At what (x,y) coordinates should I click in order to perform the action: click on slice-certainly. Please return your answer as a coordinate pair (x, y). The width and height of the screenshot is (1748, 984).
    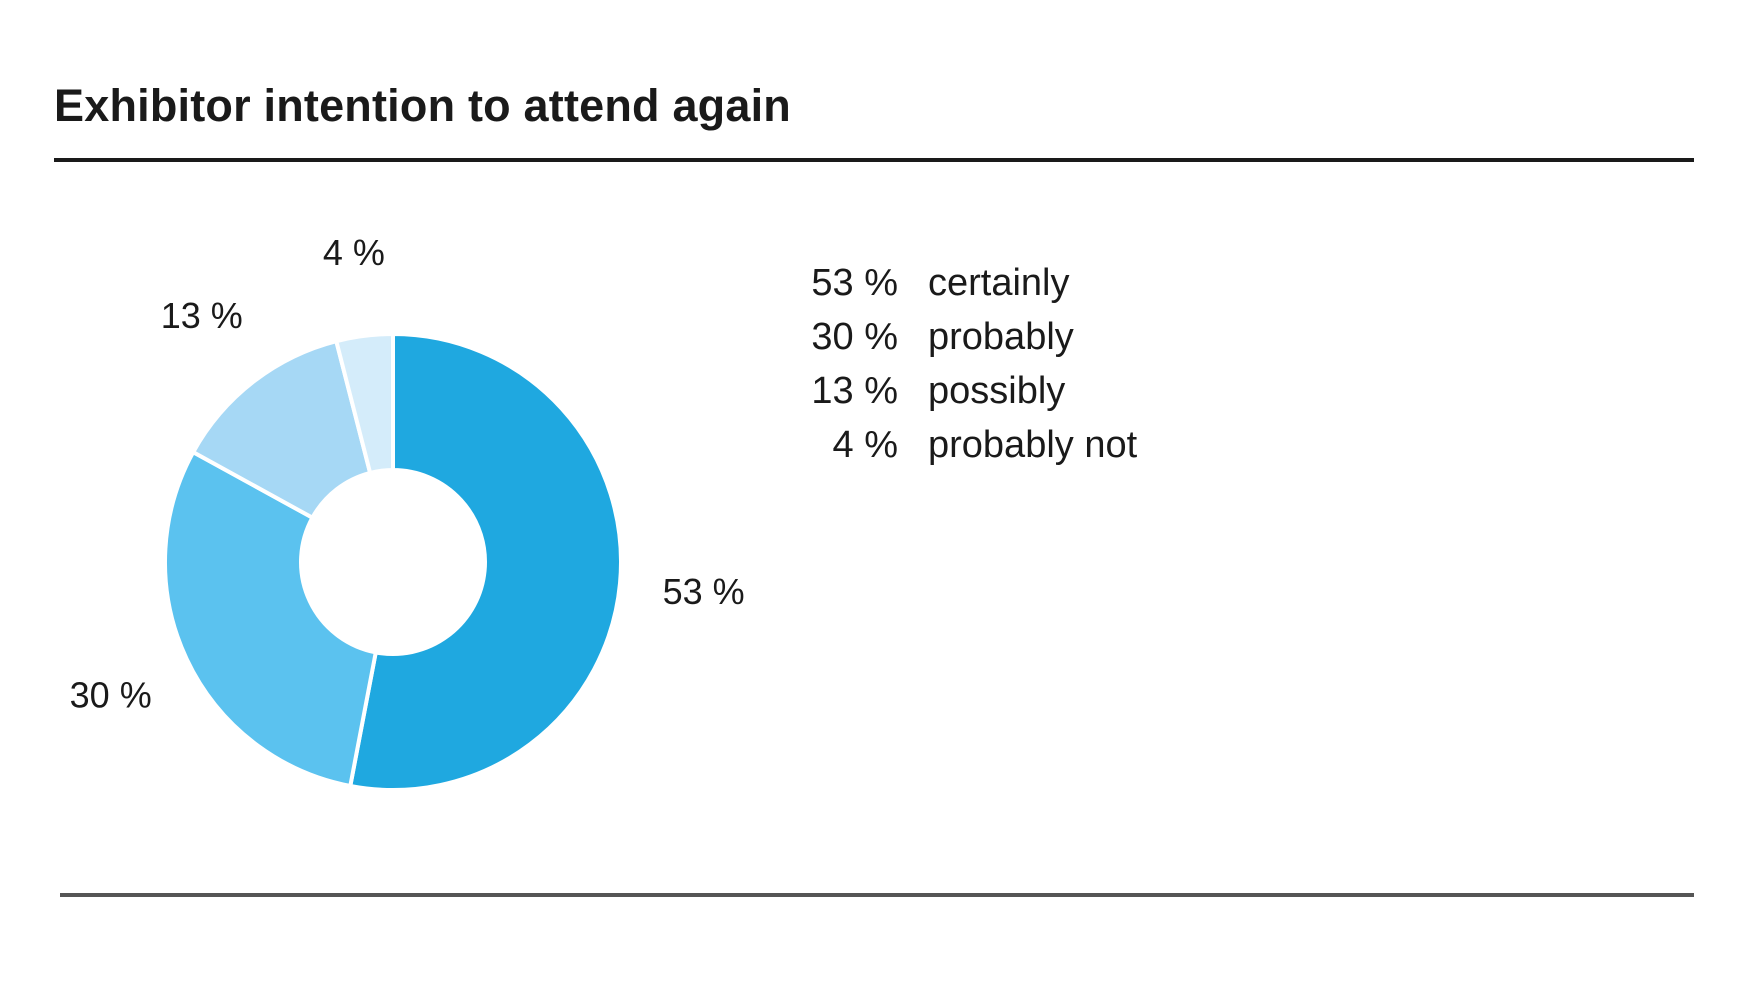
    Looking at the image, I should click on (485, 561).